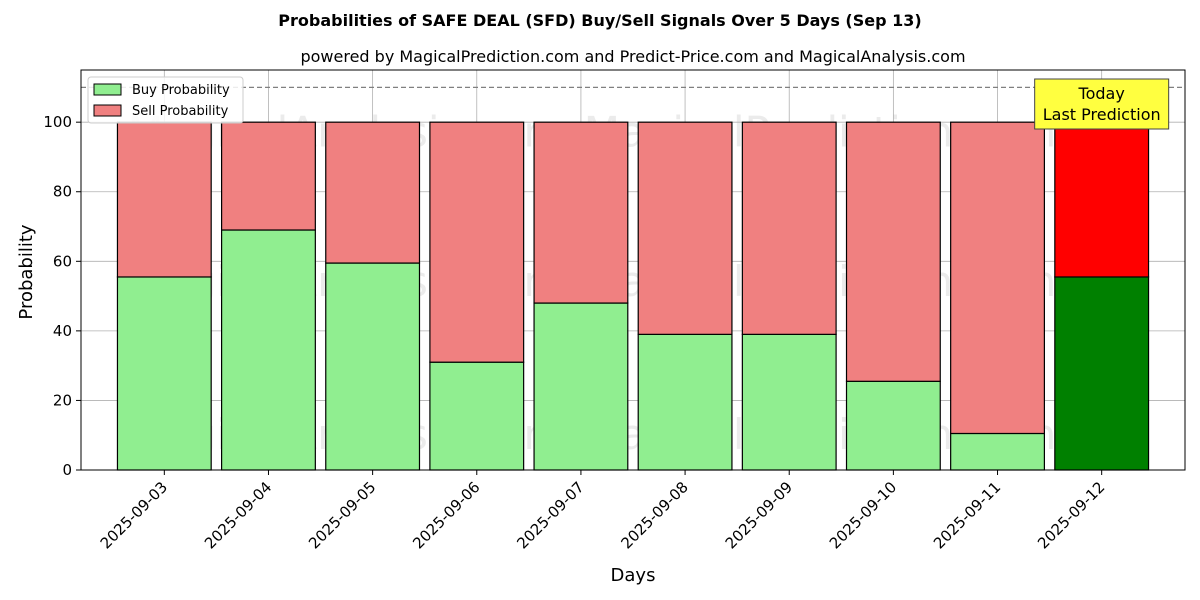 The image size is (1200, 600). Describe the element at coordinates (134, 515) in the screenshot. I see `x-tick-label: 2025-09-03` at that location.